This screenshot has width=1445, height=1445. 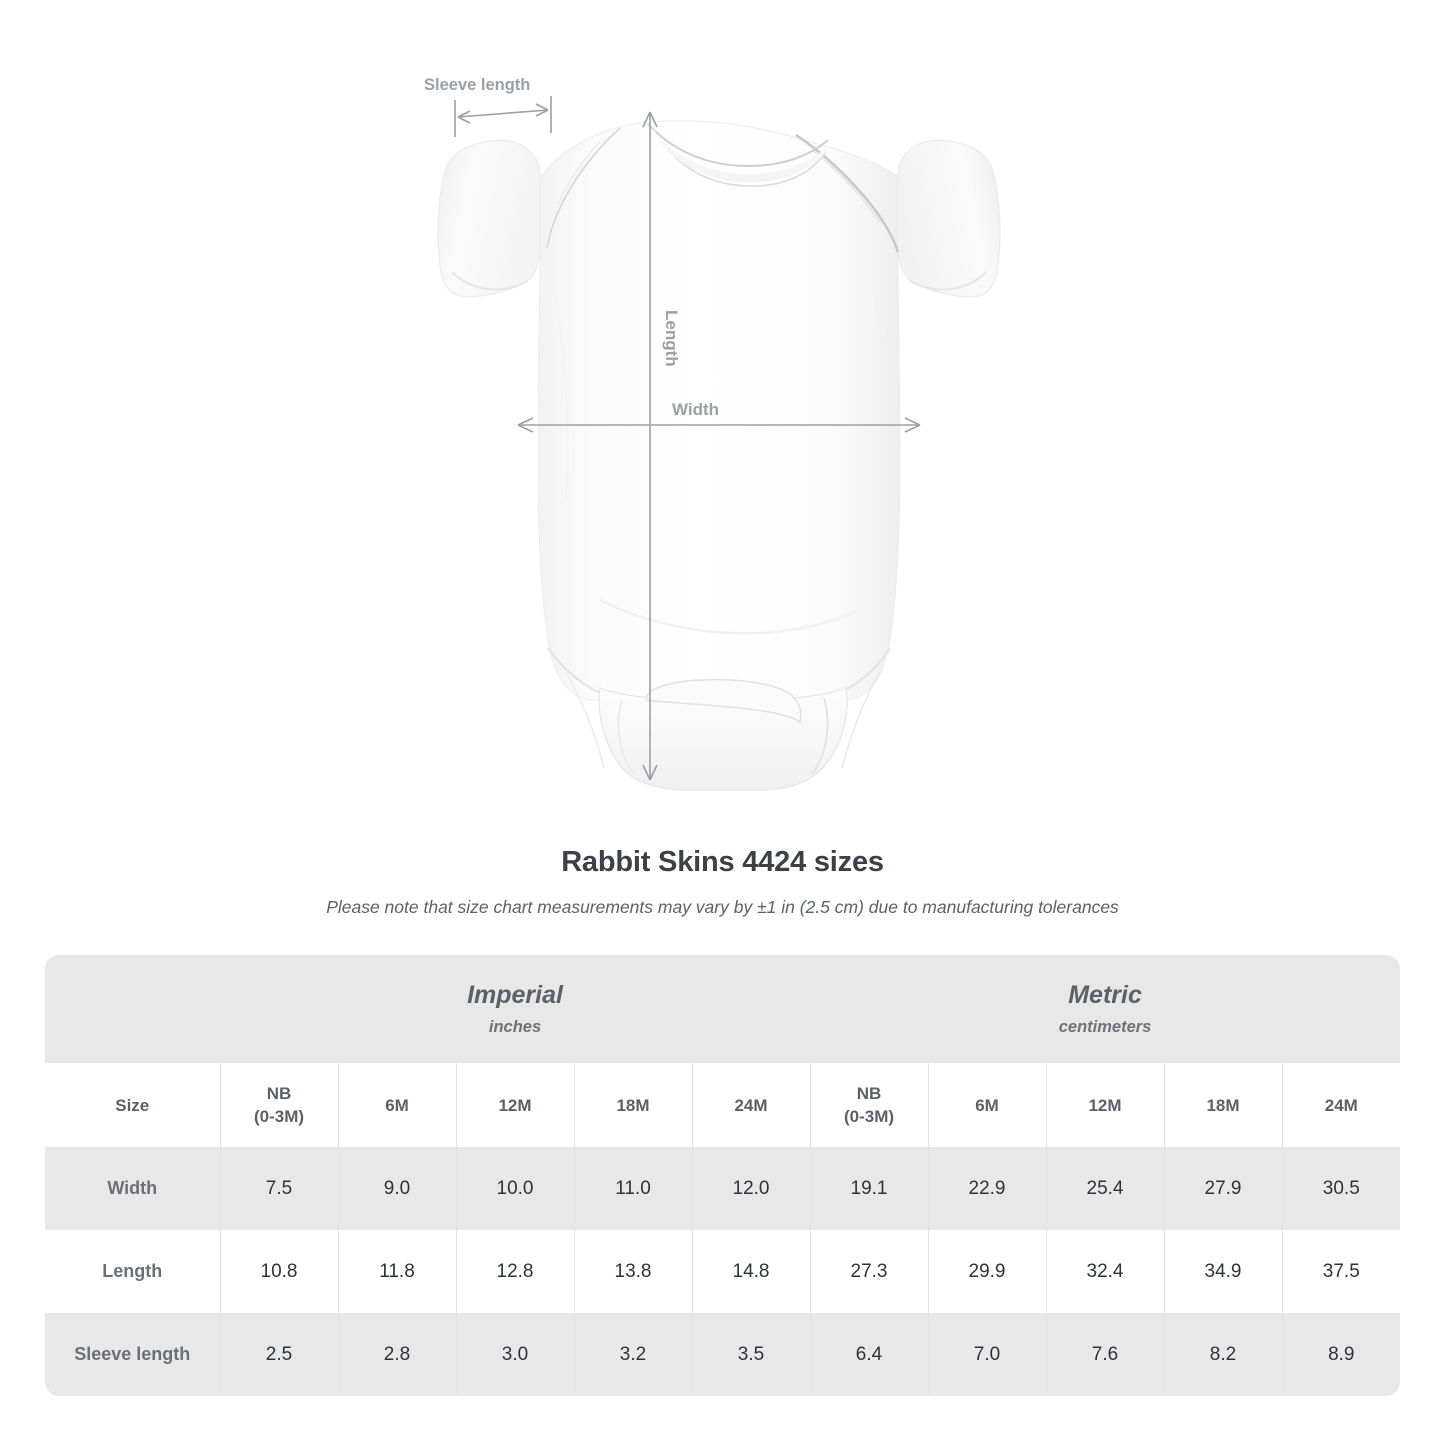 What do you see at coordinates (514, 1354) in the screenshot?
I see `cell-sleeve-imp-12m: 3.0` at bounding box center [514, 1354].